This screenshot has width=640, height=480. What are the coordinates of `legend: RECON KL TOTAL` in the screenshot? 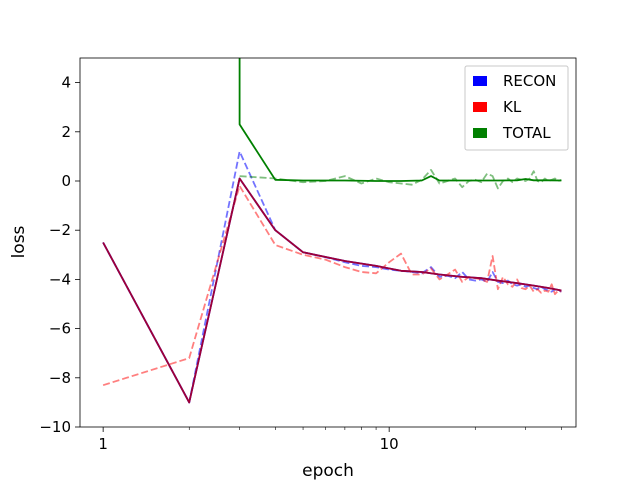 It's located at (516, 108).